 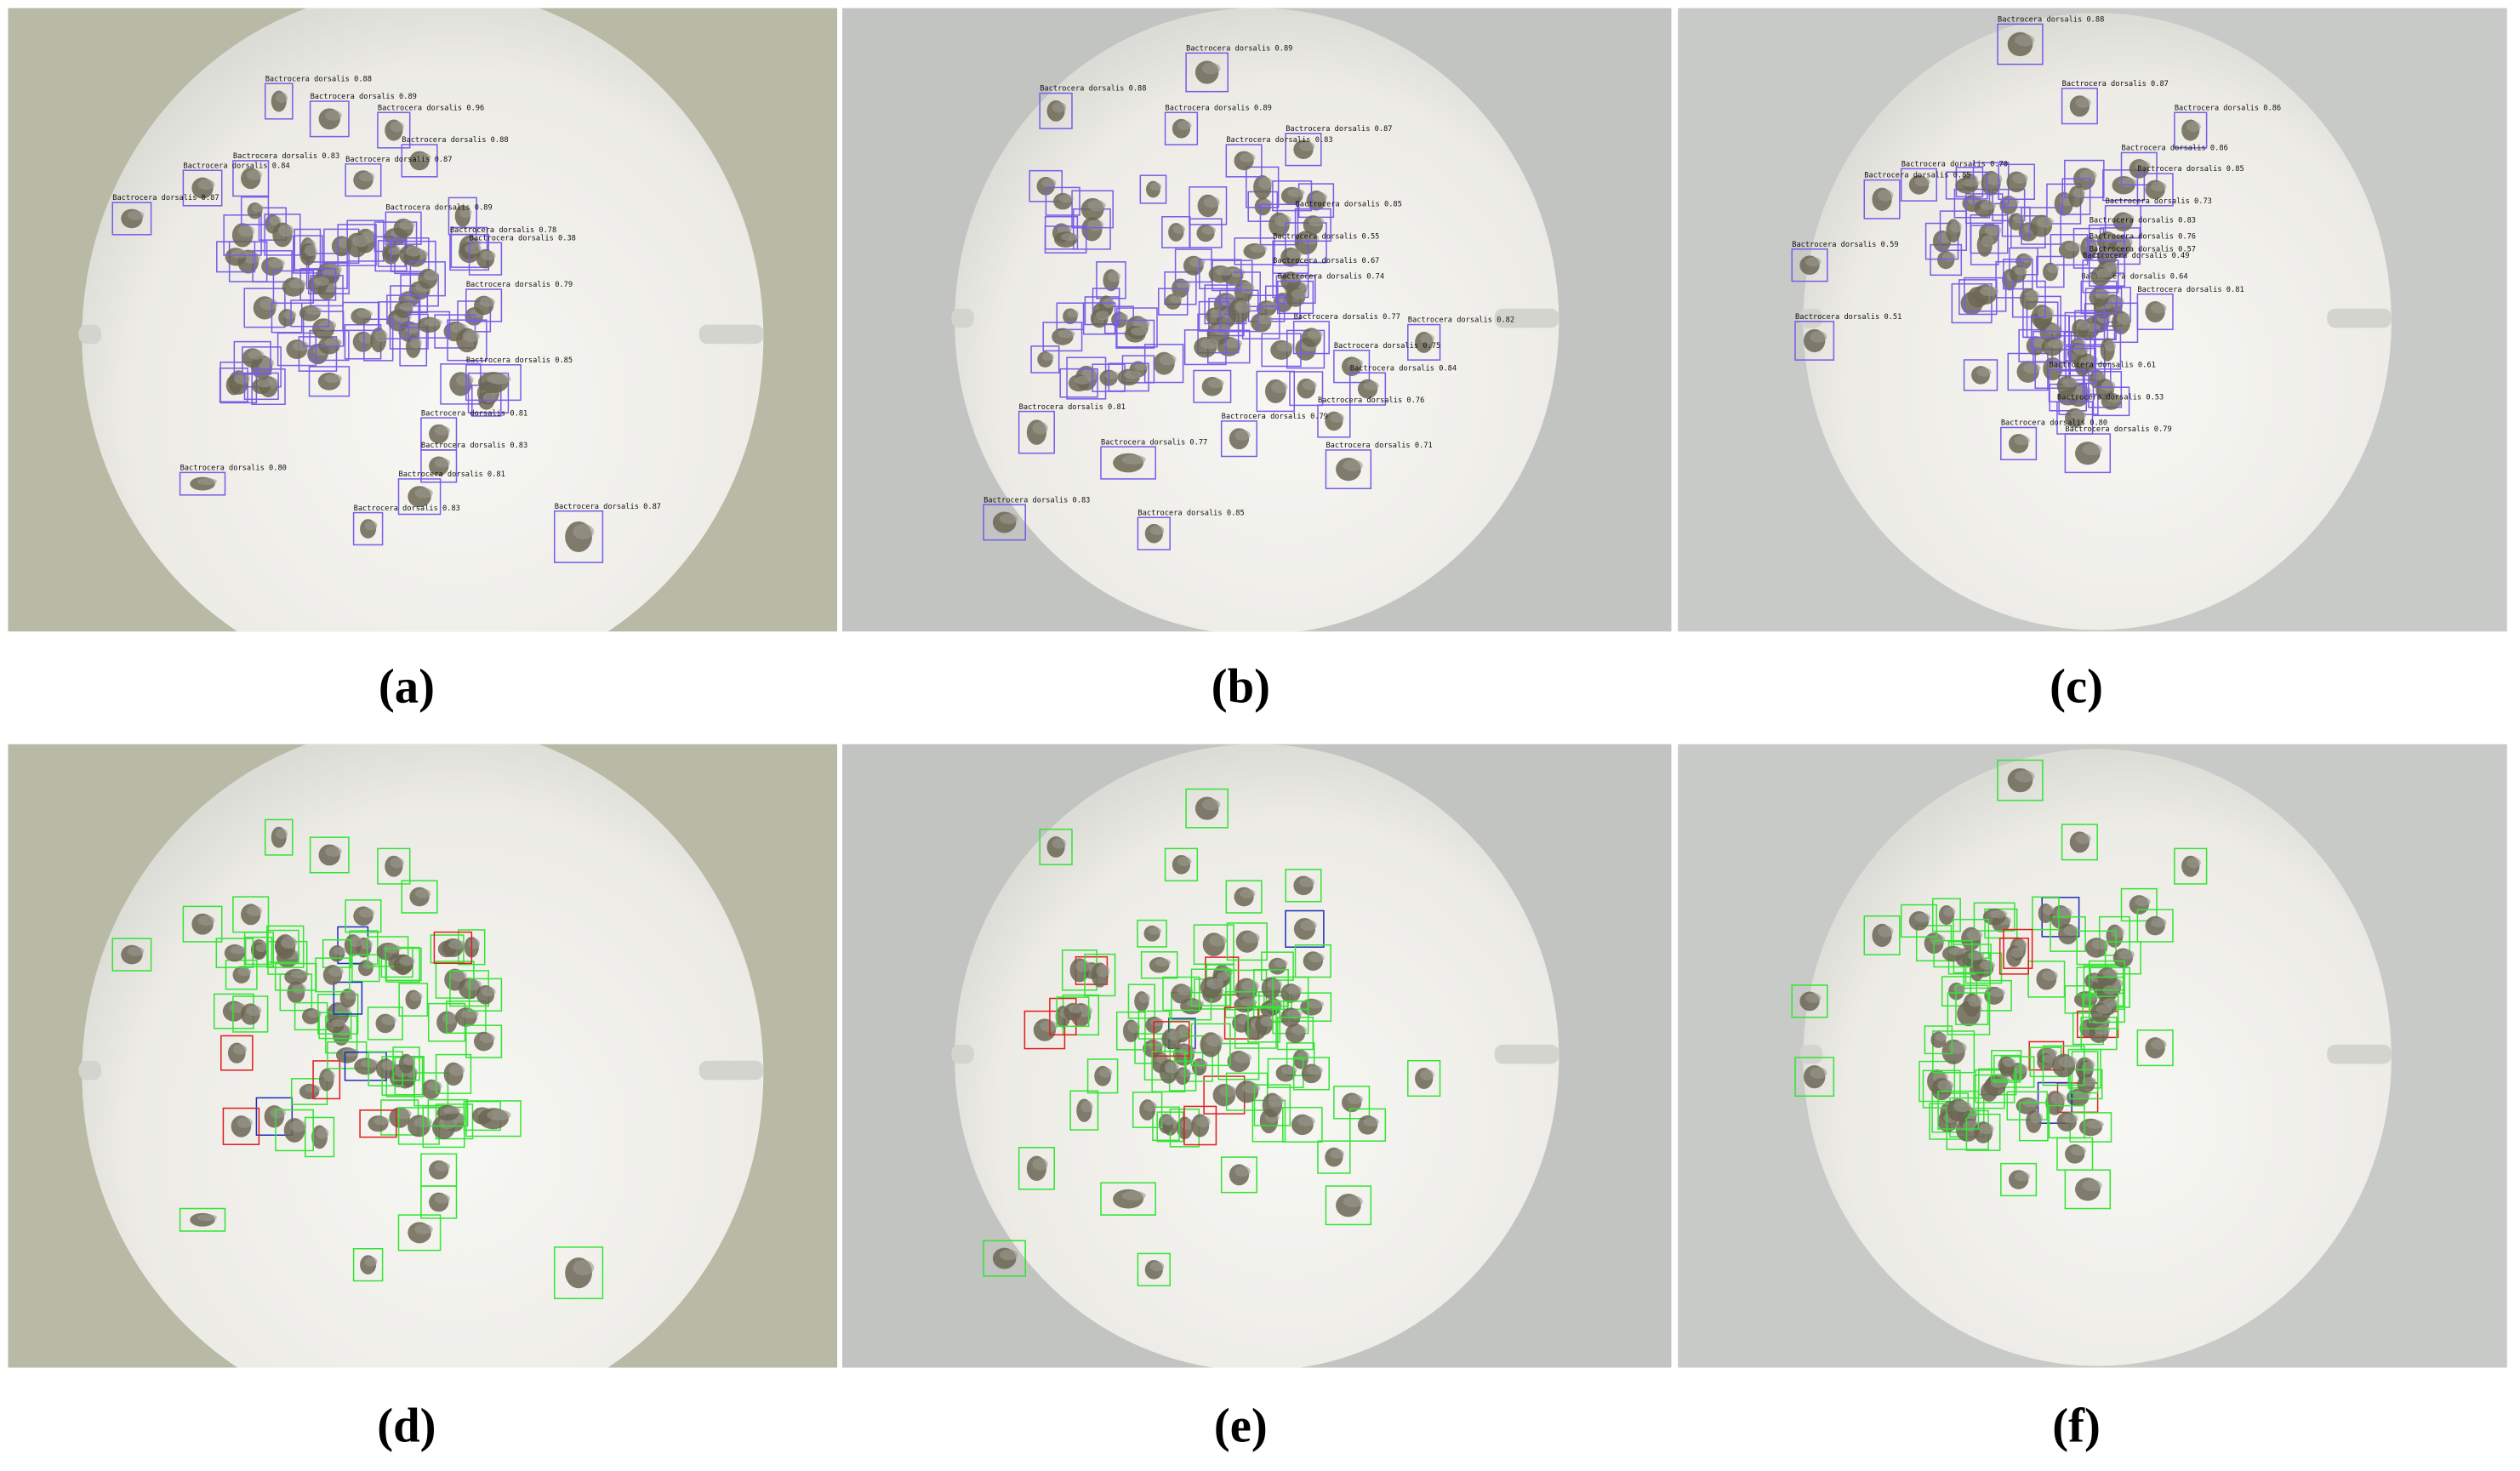 I want to click on detection-label: Bactrocera dorsalis 0.79, so click(x=1275, y=417).